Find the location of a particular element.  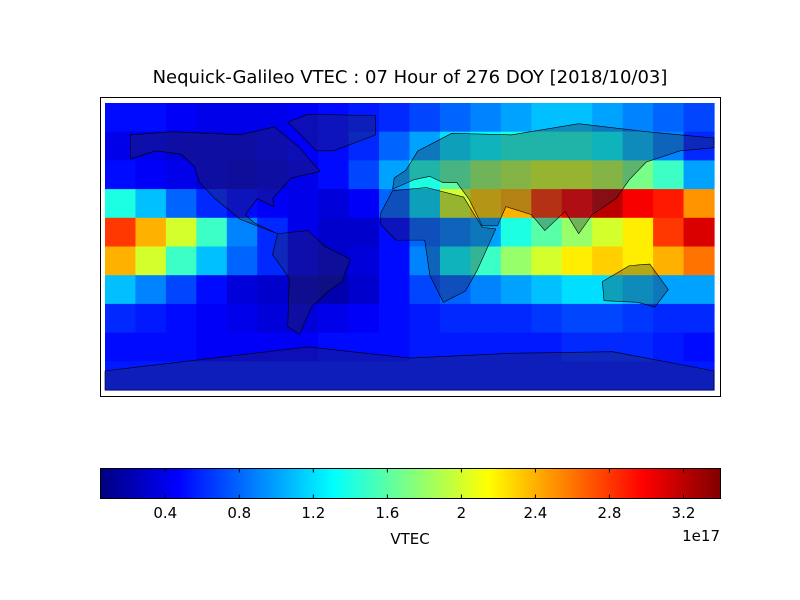

australia is located at coordinates (635, 285).